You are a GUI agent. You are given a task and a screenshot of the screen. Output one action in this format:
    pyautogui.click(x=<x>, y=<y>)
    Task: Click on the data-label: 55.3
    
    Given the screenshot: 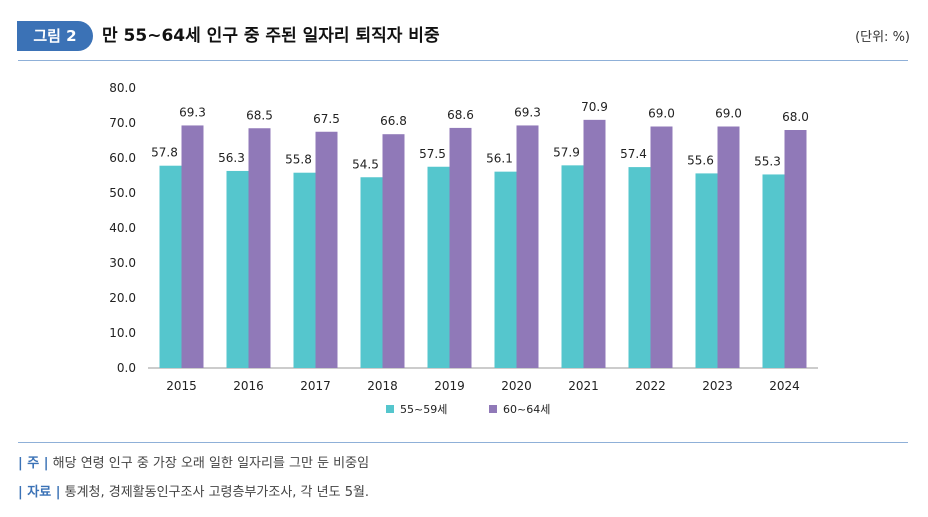 What is the action you would take?
    pyautogui.click(x=767, y=161)
    